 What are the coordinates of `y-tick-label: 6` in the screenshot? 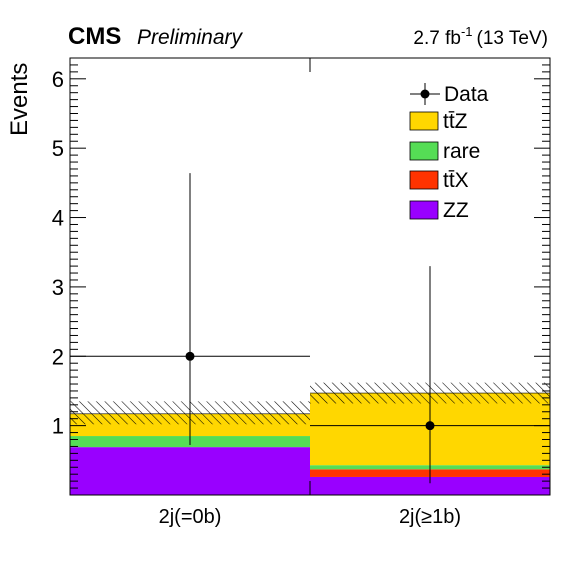 It's located at (58, 79).